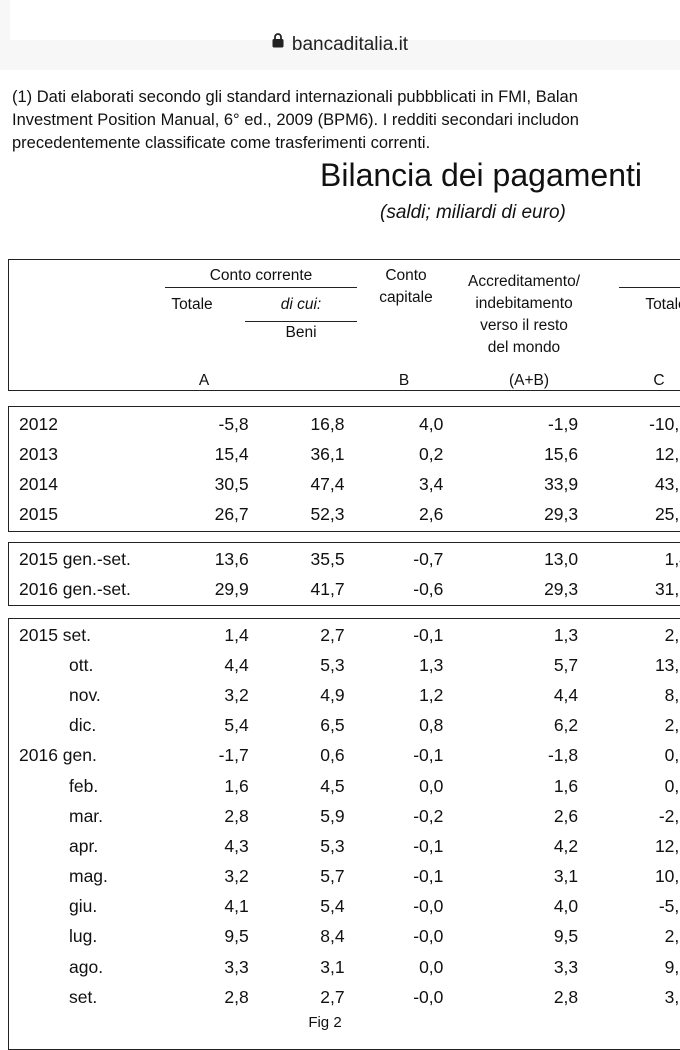 The width and height of the screenshot is (680, 1050). I want to click on table-cell: 47,4, so click(327, 483).